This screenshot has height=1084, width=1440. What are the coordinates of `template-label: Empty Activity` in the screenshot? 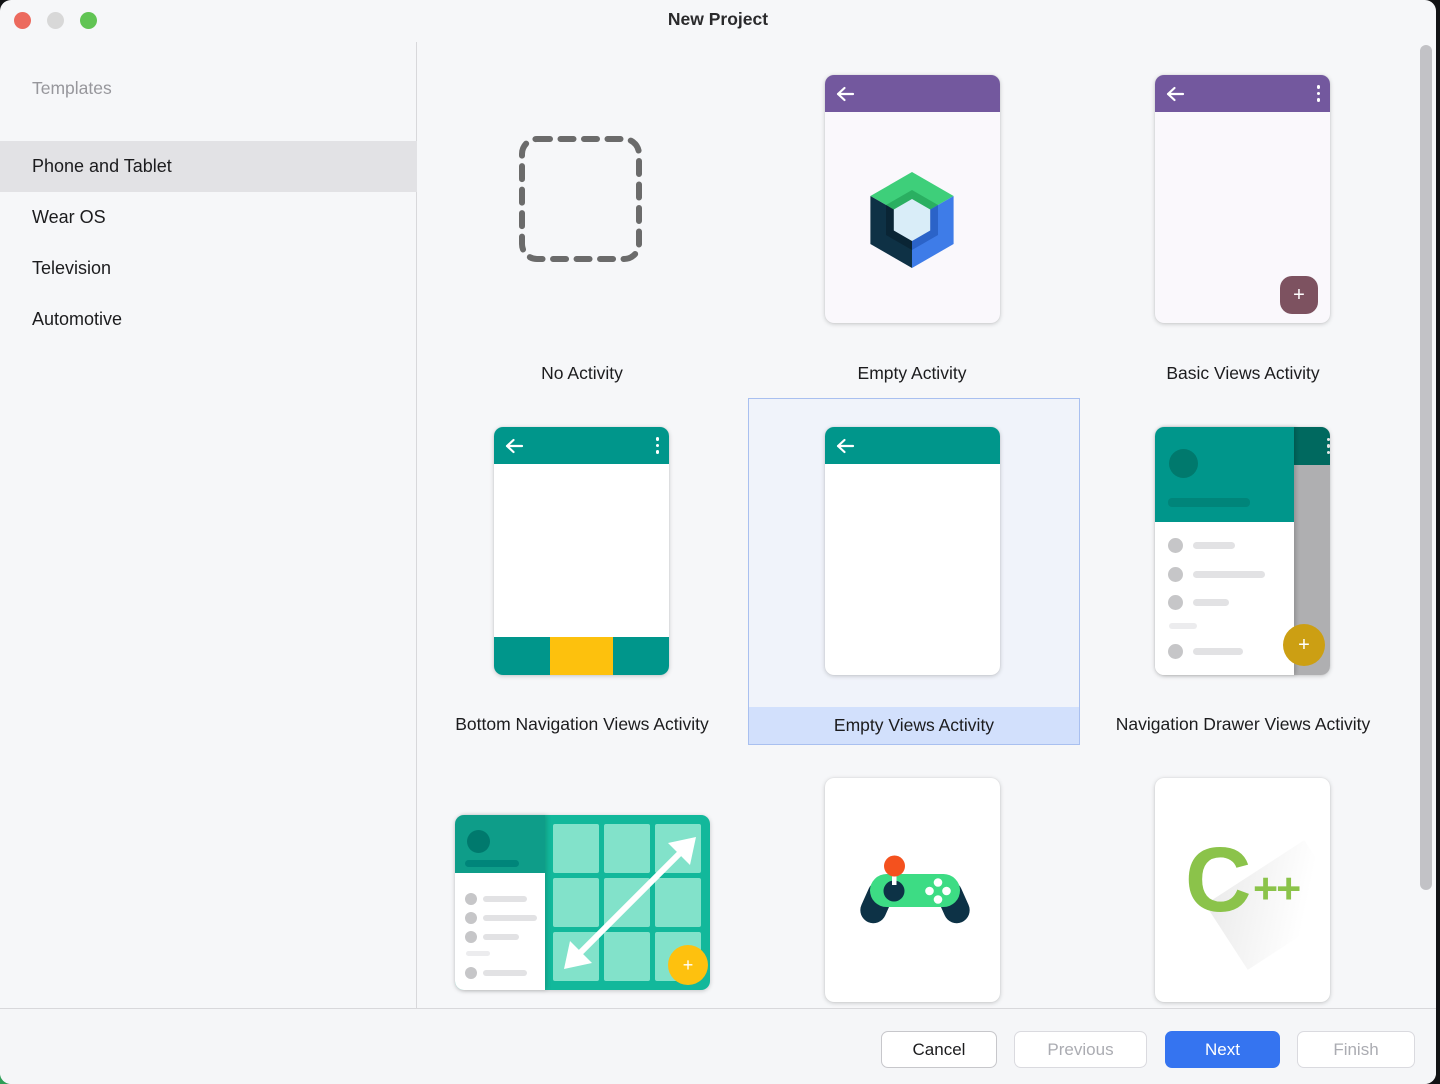 It's located at (912, 373).